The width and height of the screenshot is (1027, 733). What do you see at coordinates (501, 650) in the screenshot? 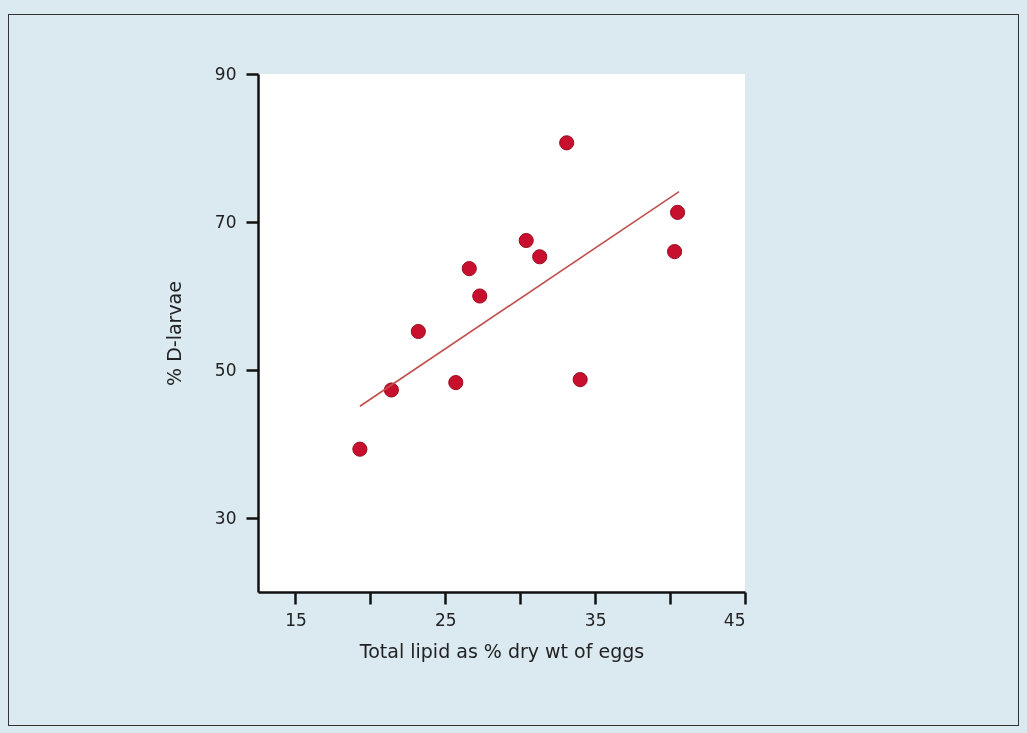
I see `x-axis-title: Total lipid as % dry wt of eggs` at bounding box center [501, 650].